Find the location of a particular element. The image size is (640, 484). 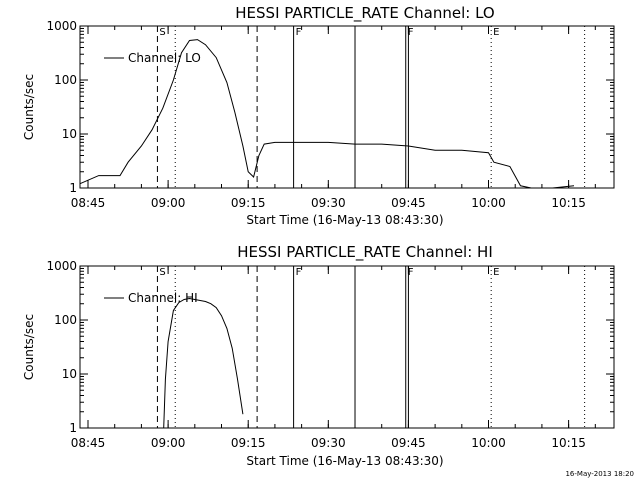

series-line is located at coordinates (203, 363).